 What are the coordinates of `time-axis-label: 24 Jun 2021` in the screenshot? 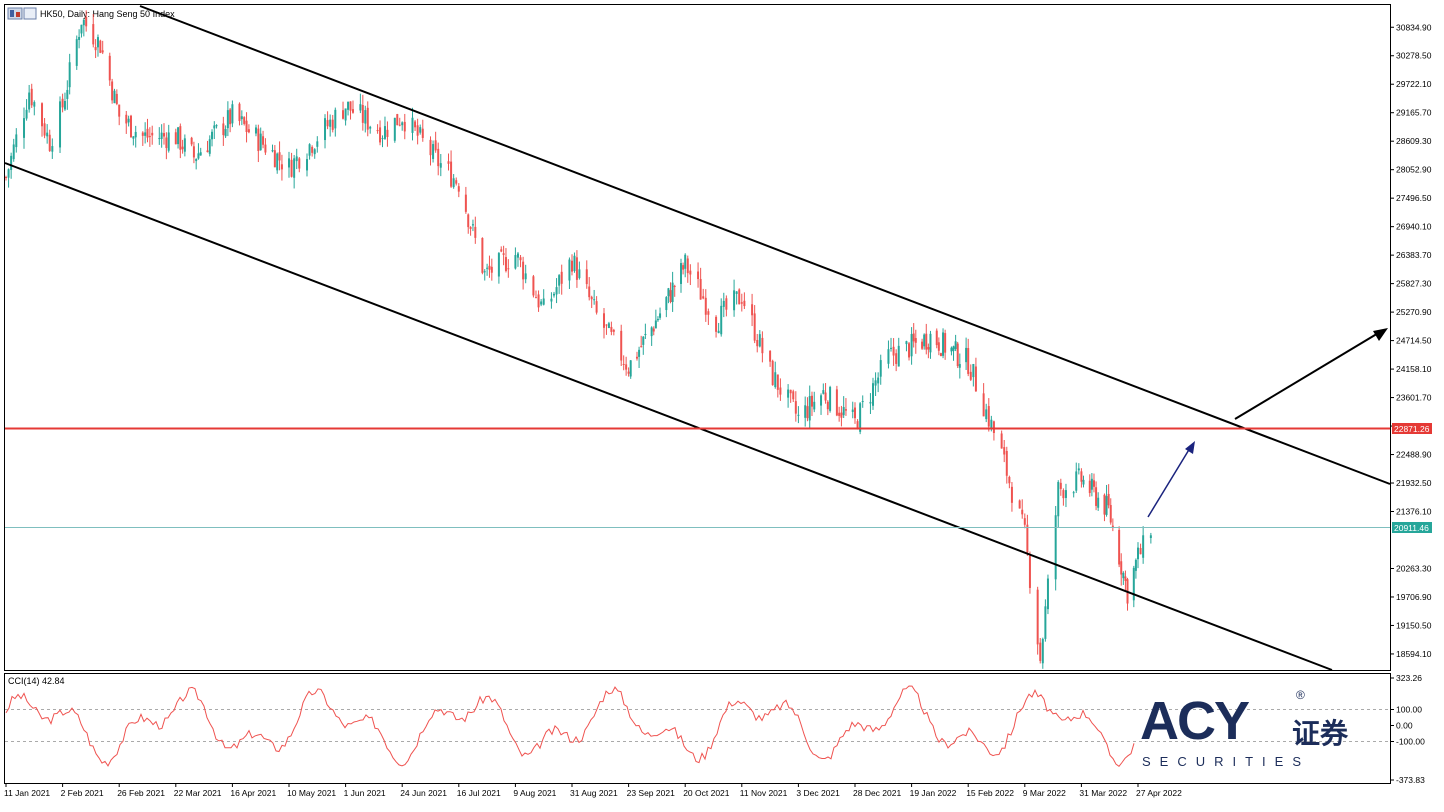 It's located at (423, 793).